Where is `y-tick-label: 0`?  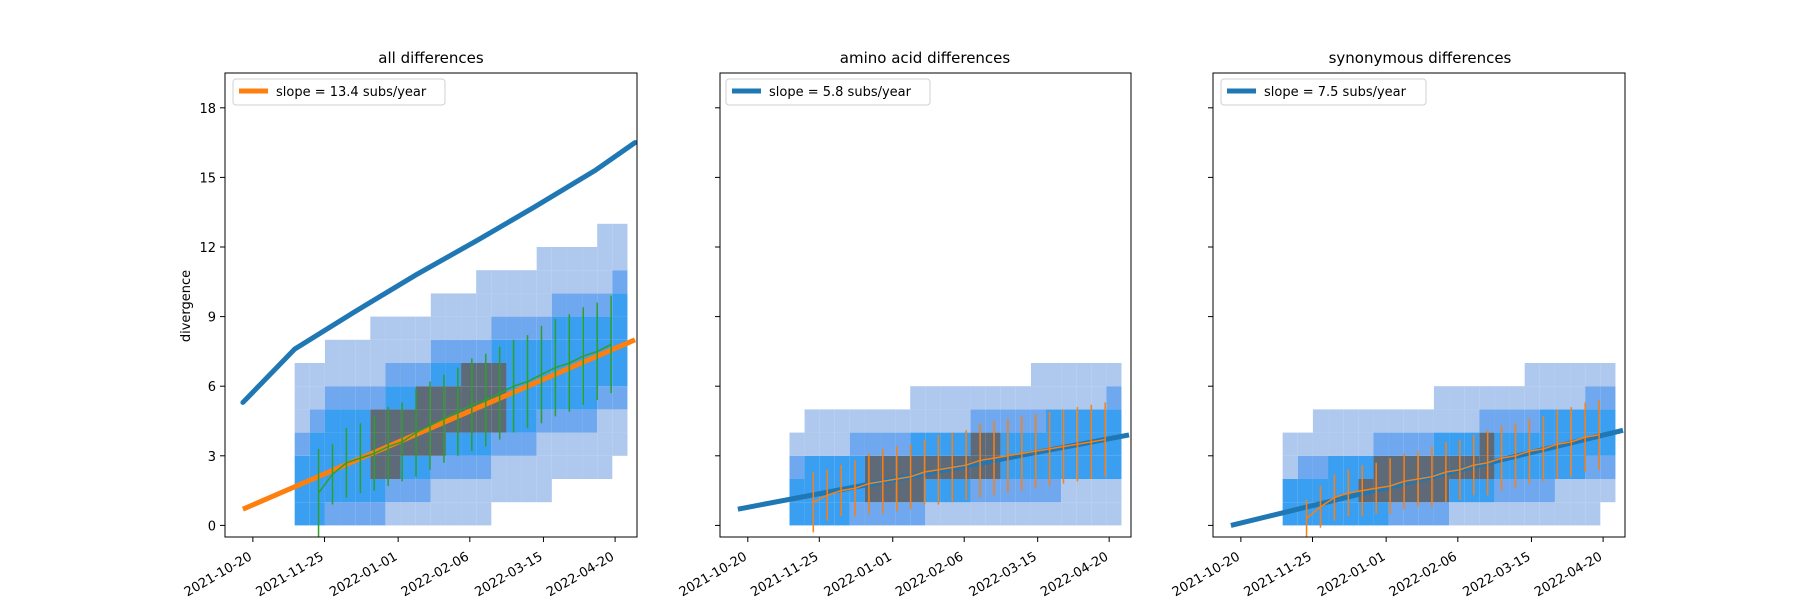
y-tick-label: 0 is located at coordinates (212, 526).